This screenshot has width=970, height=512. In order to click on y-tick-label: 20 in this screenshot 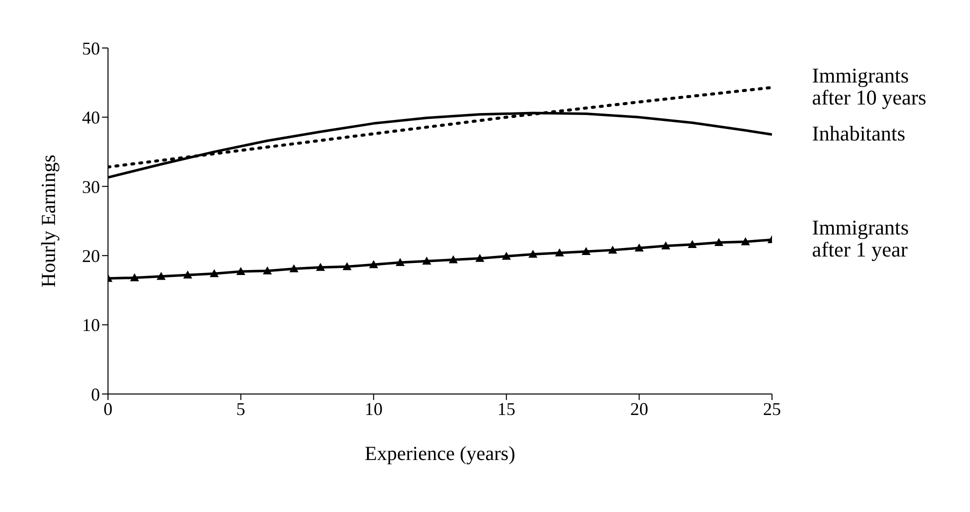, I will do `click(91, 256)`.